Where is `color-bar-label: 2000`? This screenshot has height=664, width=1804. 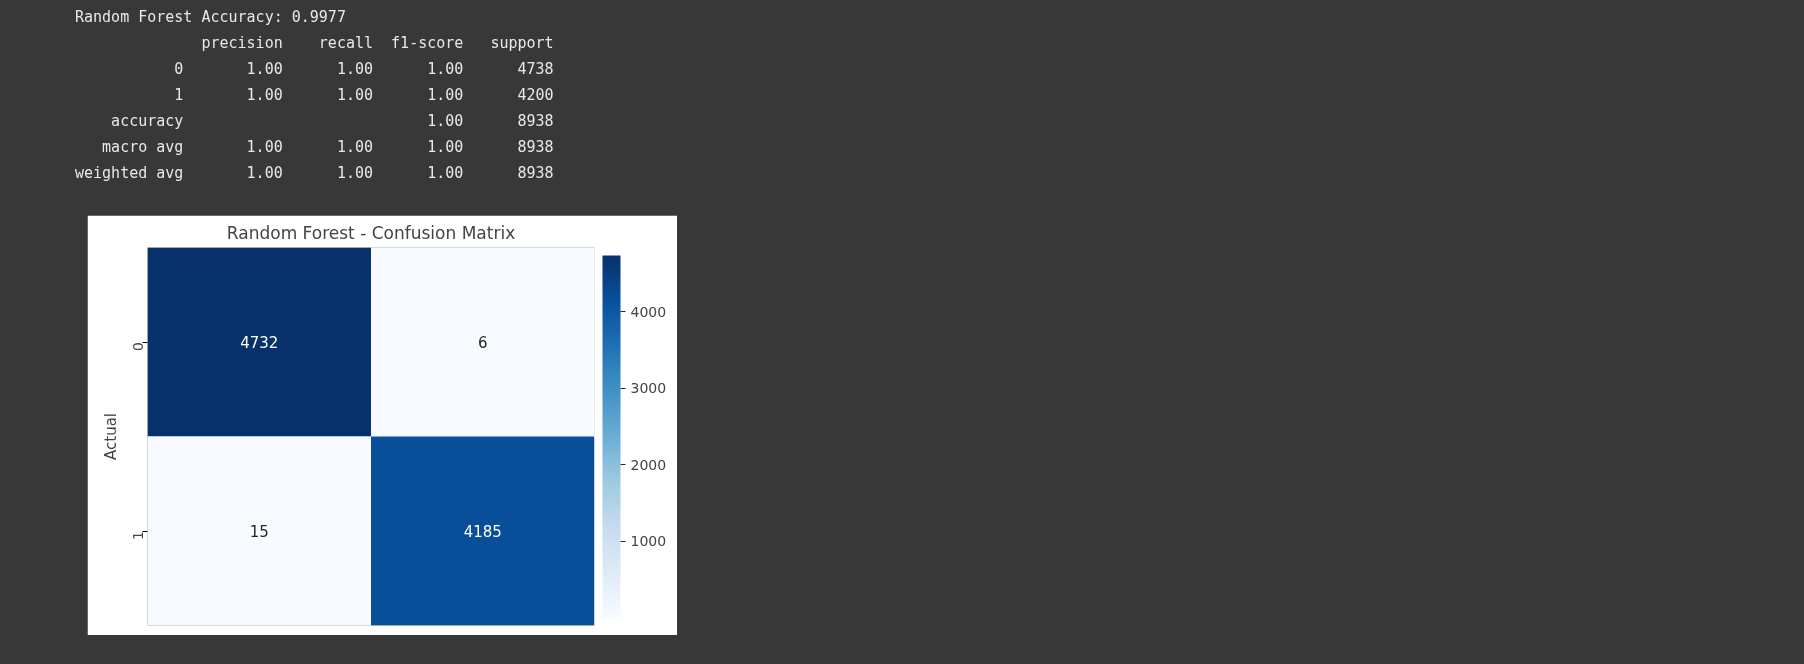 color-bar-label: 2000 is located at coordinates (648, 464).